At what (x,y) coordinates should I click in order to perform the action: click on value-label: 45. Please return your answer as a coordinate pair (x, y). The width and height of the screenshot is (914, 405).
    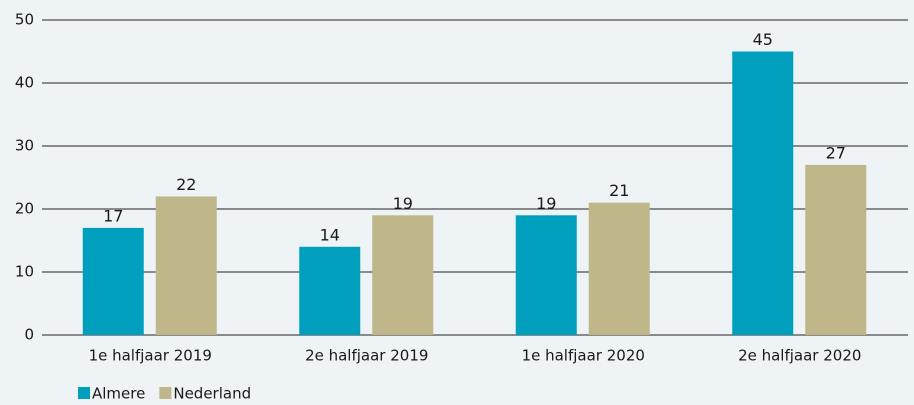
    Looking at the image, I should click on (763, 39).